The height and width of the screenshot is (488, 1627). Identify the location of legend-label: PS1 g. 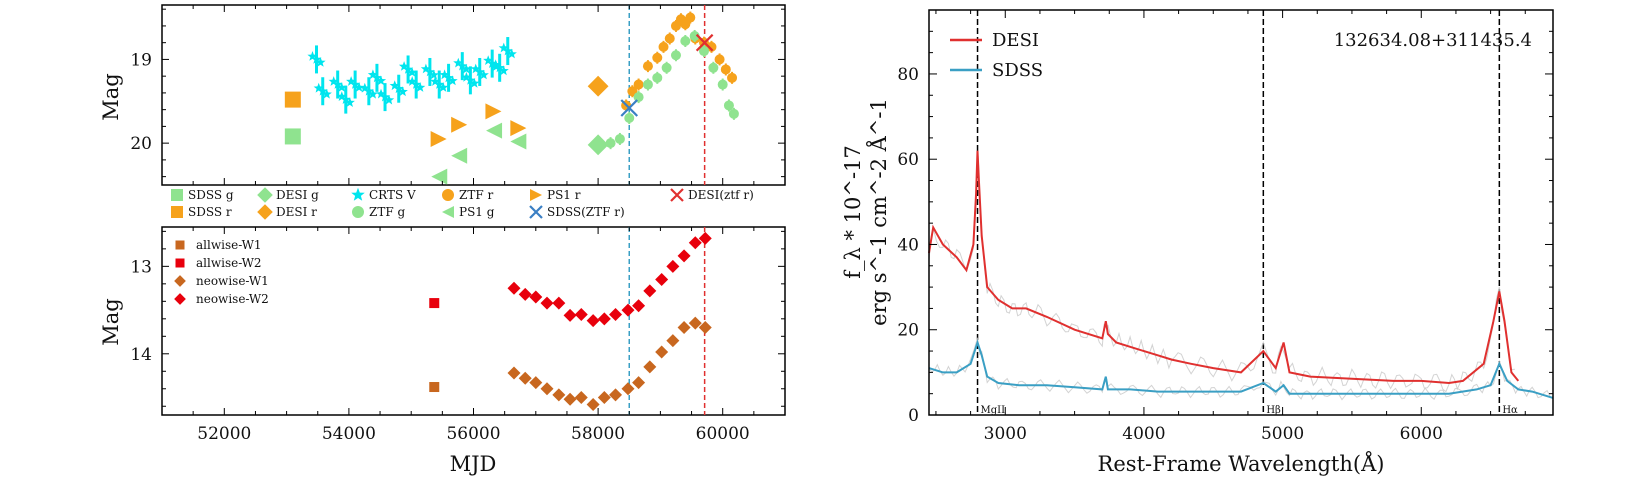
(477, 212).